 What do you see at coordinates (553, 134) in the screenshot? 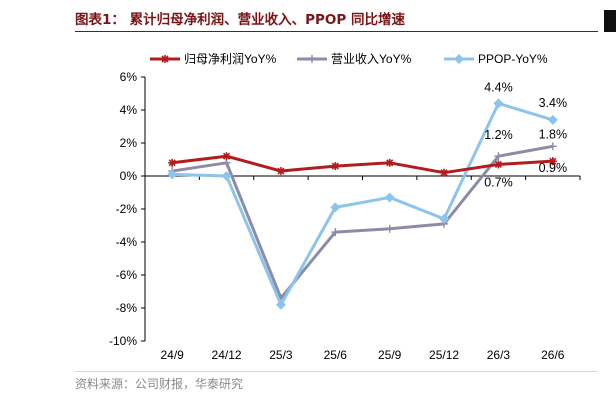
I see `data-label: 1.8%` at bounding box center [553, 134].